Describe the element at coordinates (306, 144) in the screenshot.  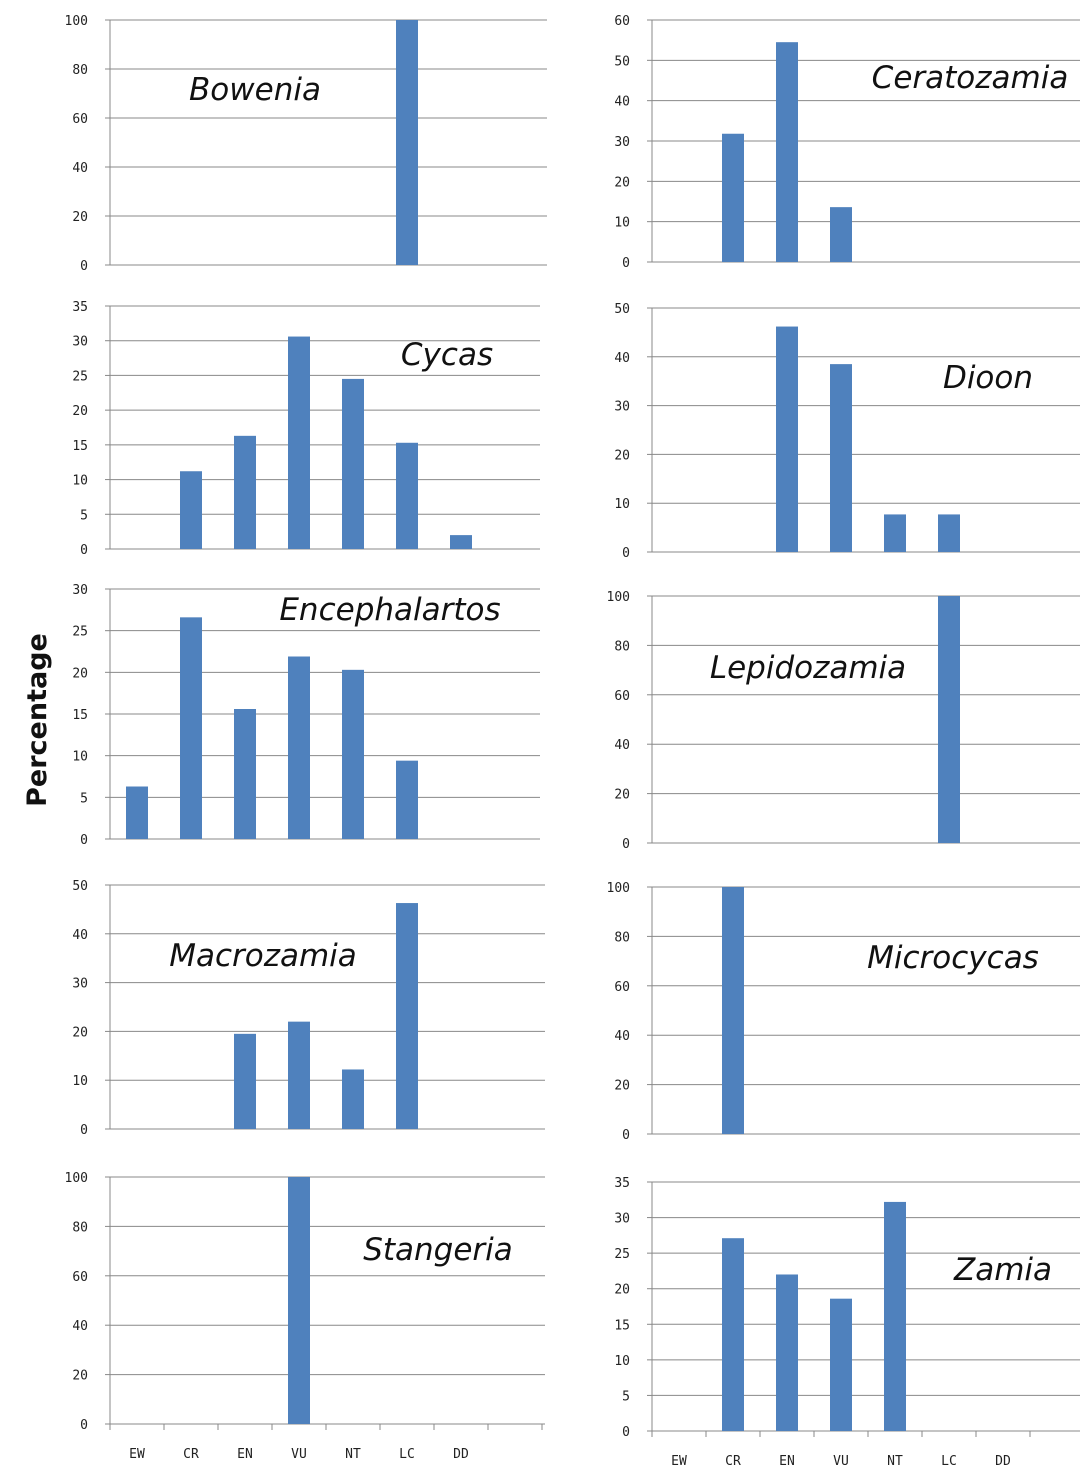
I see `chart-panel-bowenia: 0 20 40 60 80 100 Bowenia` at that location.